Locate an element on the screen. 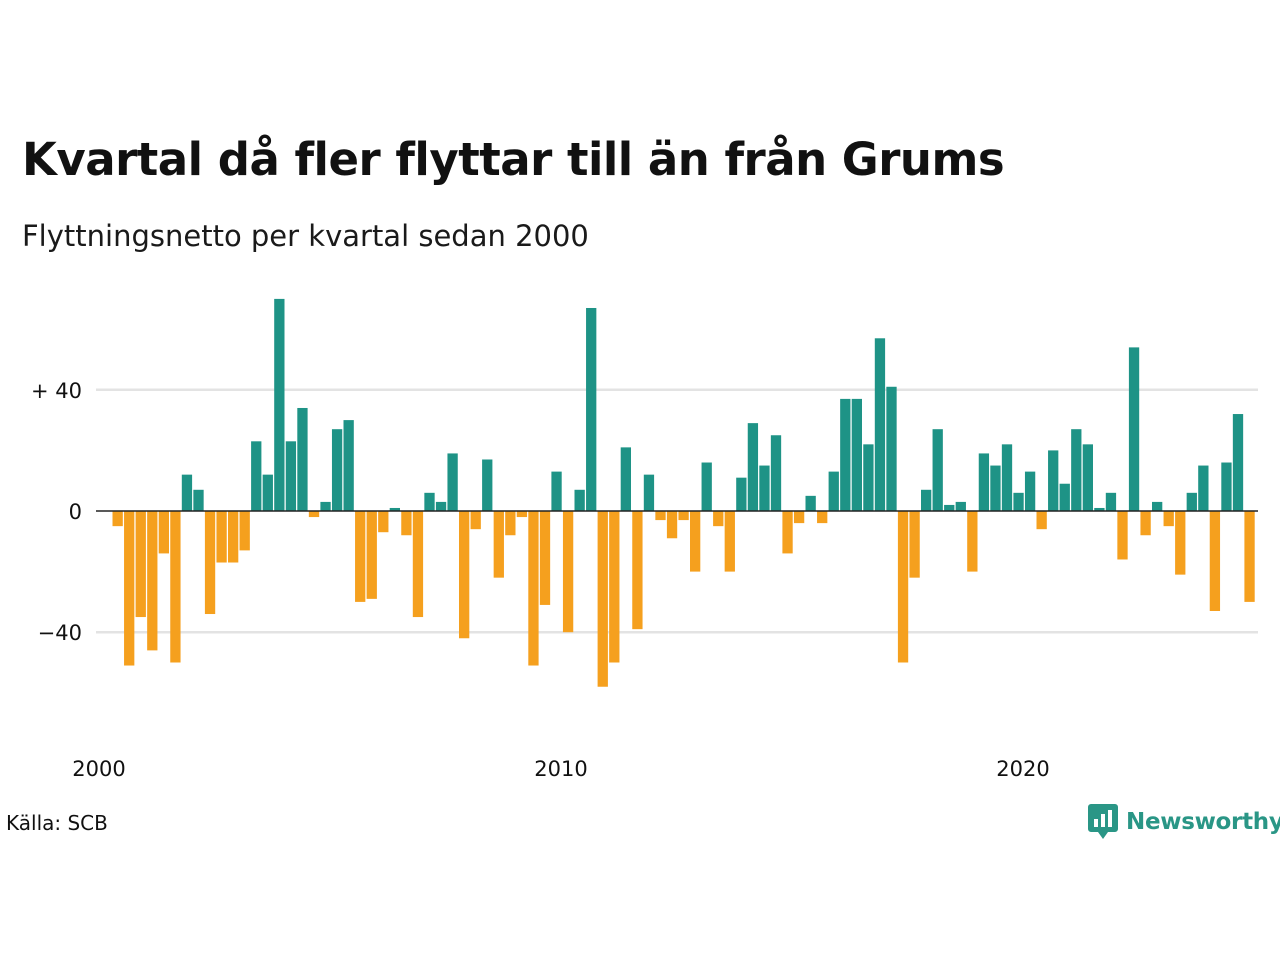 The width and height of the screenshot is (1280, 960). source-note: Källa: SCB is located at coordinates (57, 823).